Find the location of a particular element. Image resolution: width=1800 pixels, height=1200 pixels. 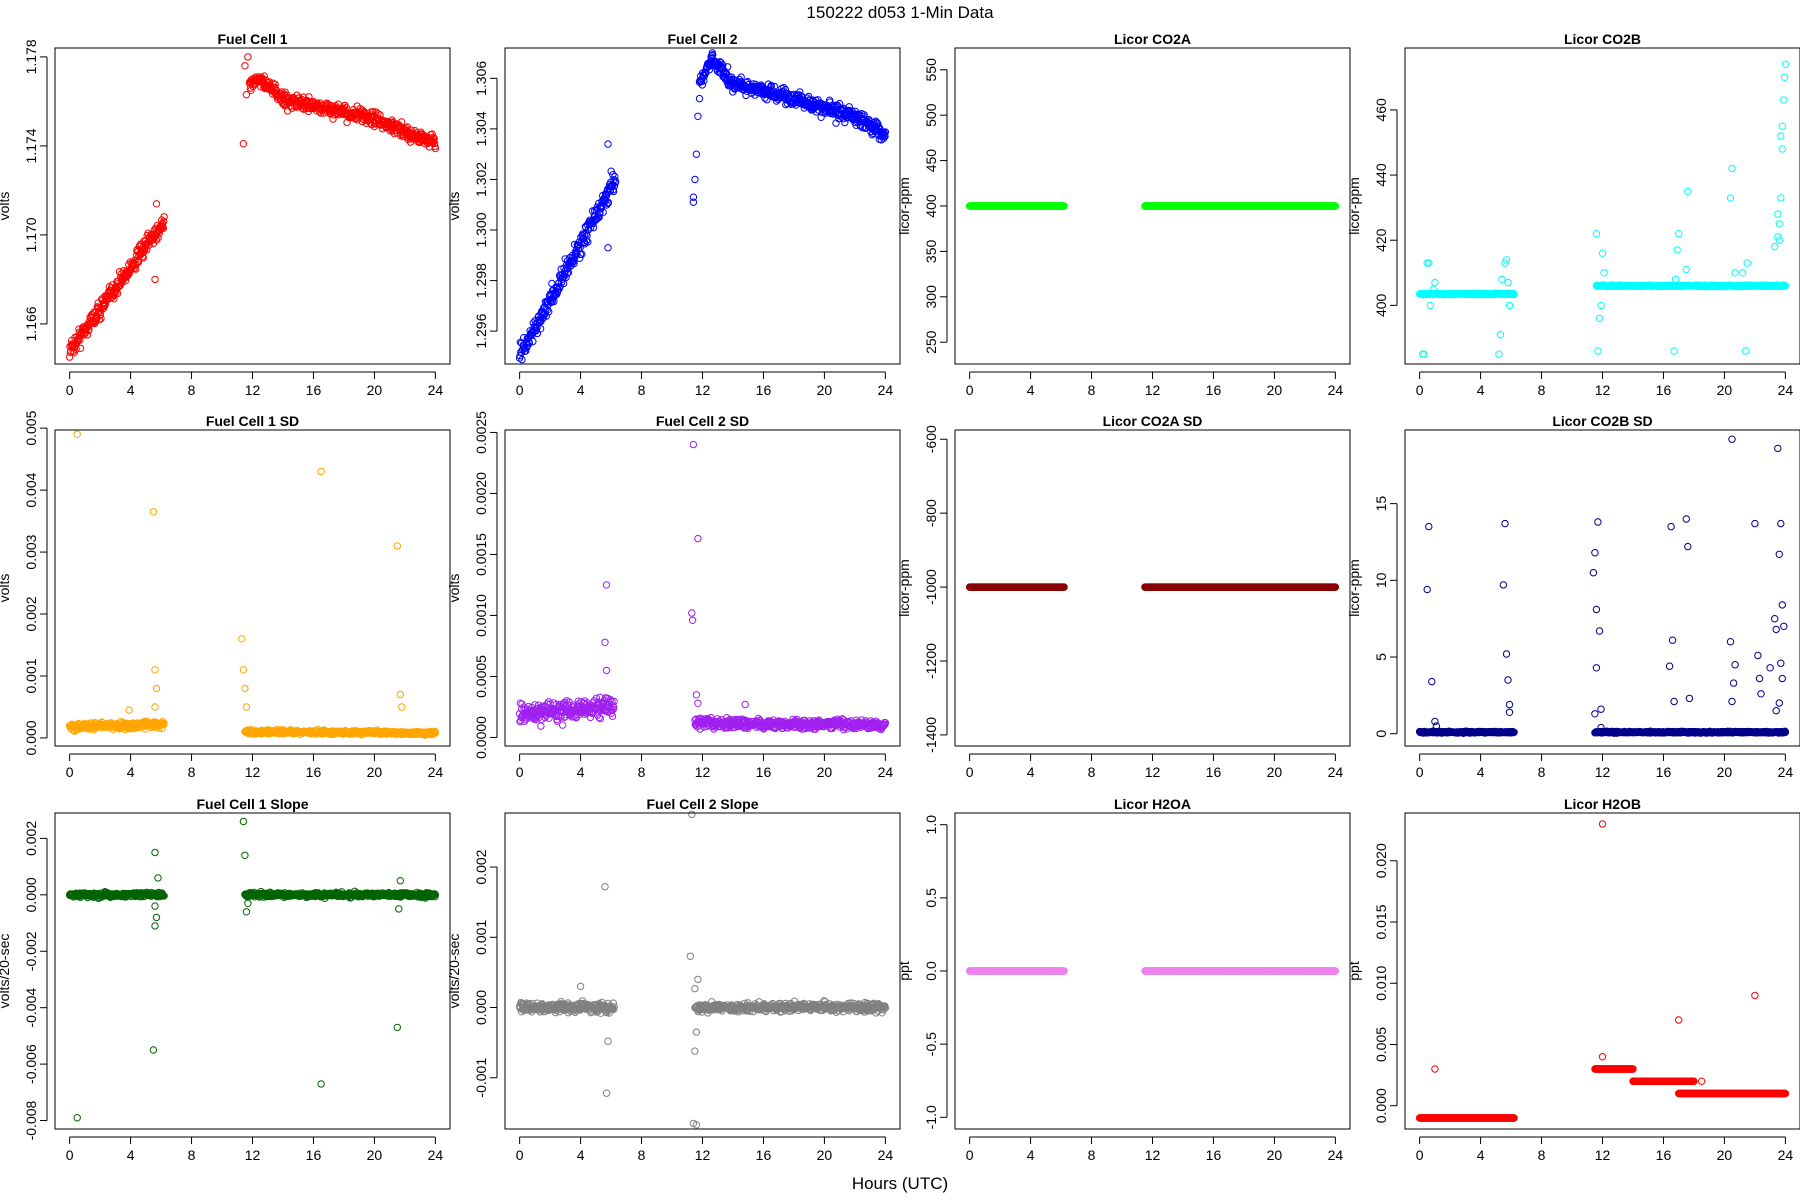

y-tick-label: 1.298 is located at coordinates (481, 280).